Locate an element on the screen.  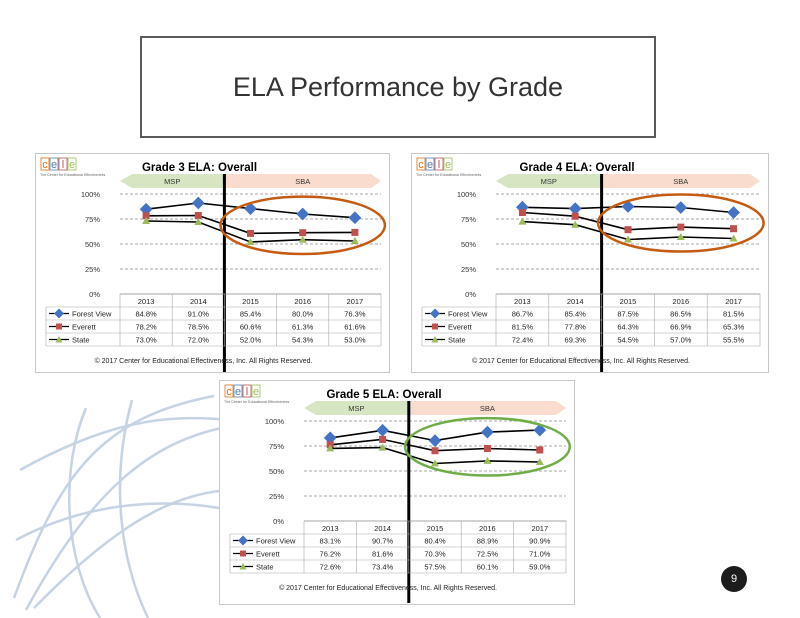
data-label: 81.6% is located at coordinates (383, 554).